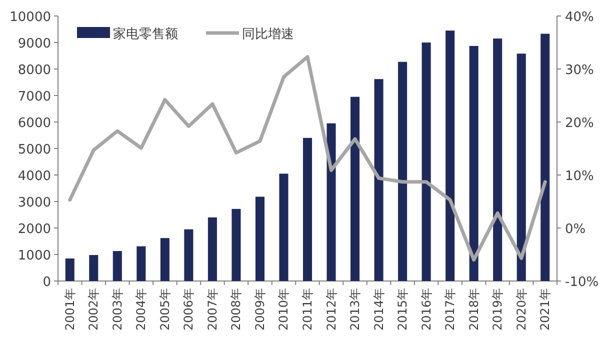 The image size is (601, 360). I want to click on y2-tick-label: 0%, so click(575, 229).